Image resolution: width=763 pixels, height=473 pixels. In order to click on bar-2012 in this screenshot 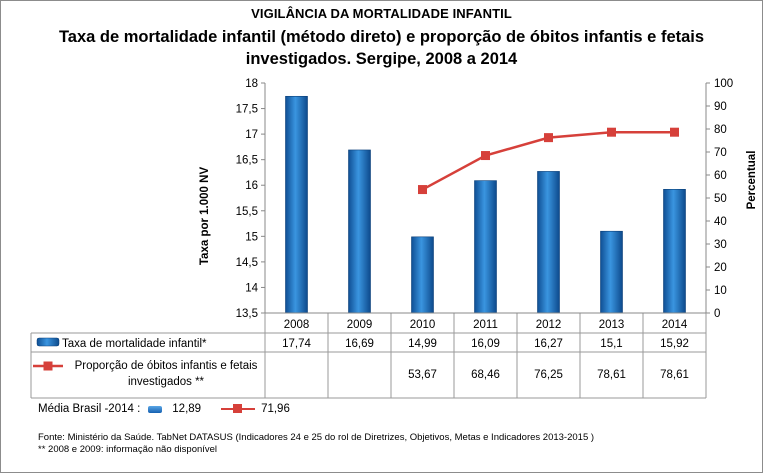, I will do `click(548, 242)`.